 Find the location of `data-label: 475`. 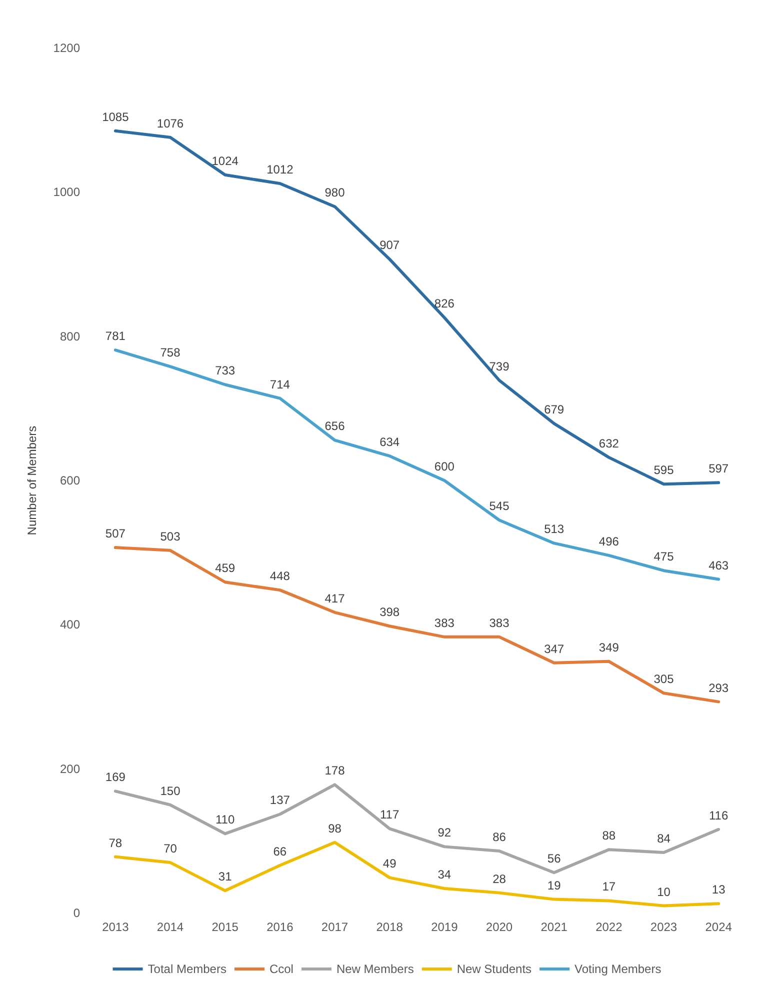

data-label: 475 is located at coordinates (664, 557).